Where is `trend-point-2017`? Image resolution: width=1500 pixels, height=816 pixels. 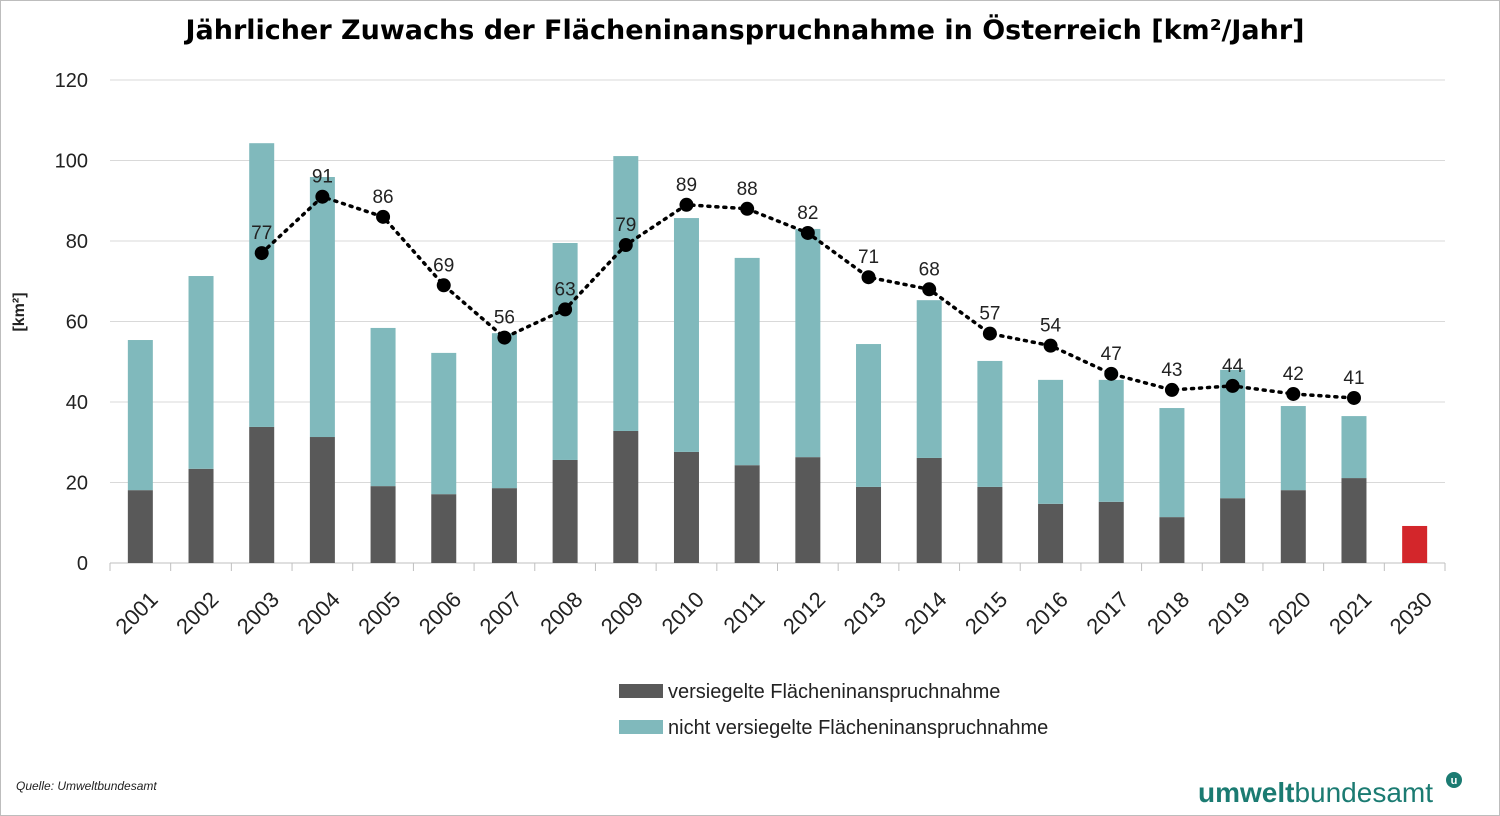
trend-point-2017 is located at coordinates (1111, 373).